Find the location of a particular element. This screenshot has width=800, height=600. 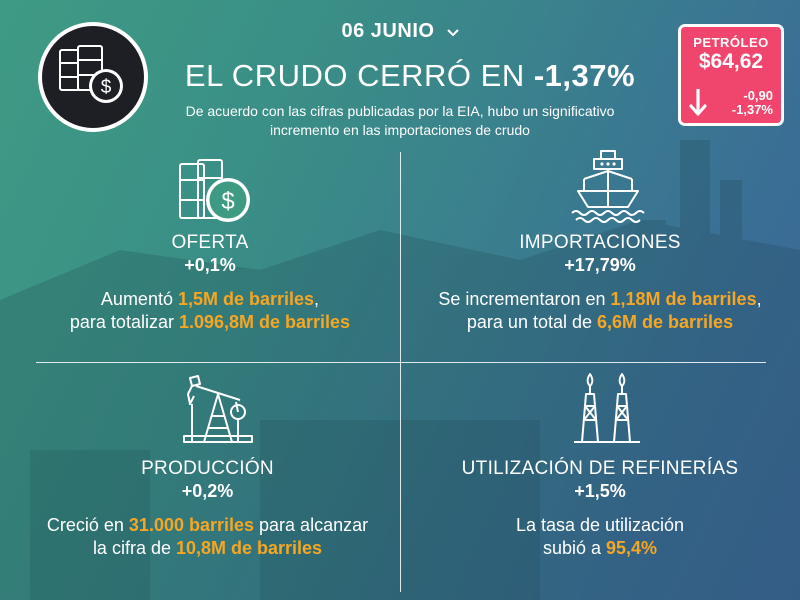

refinerias-description: La tasa de utilización subió a 95,4% is located at coordinates (600, 537).